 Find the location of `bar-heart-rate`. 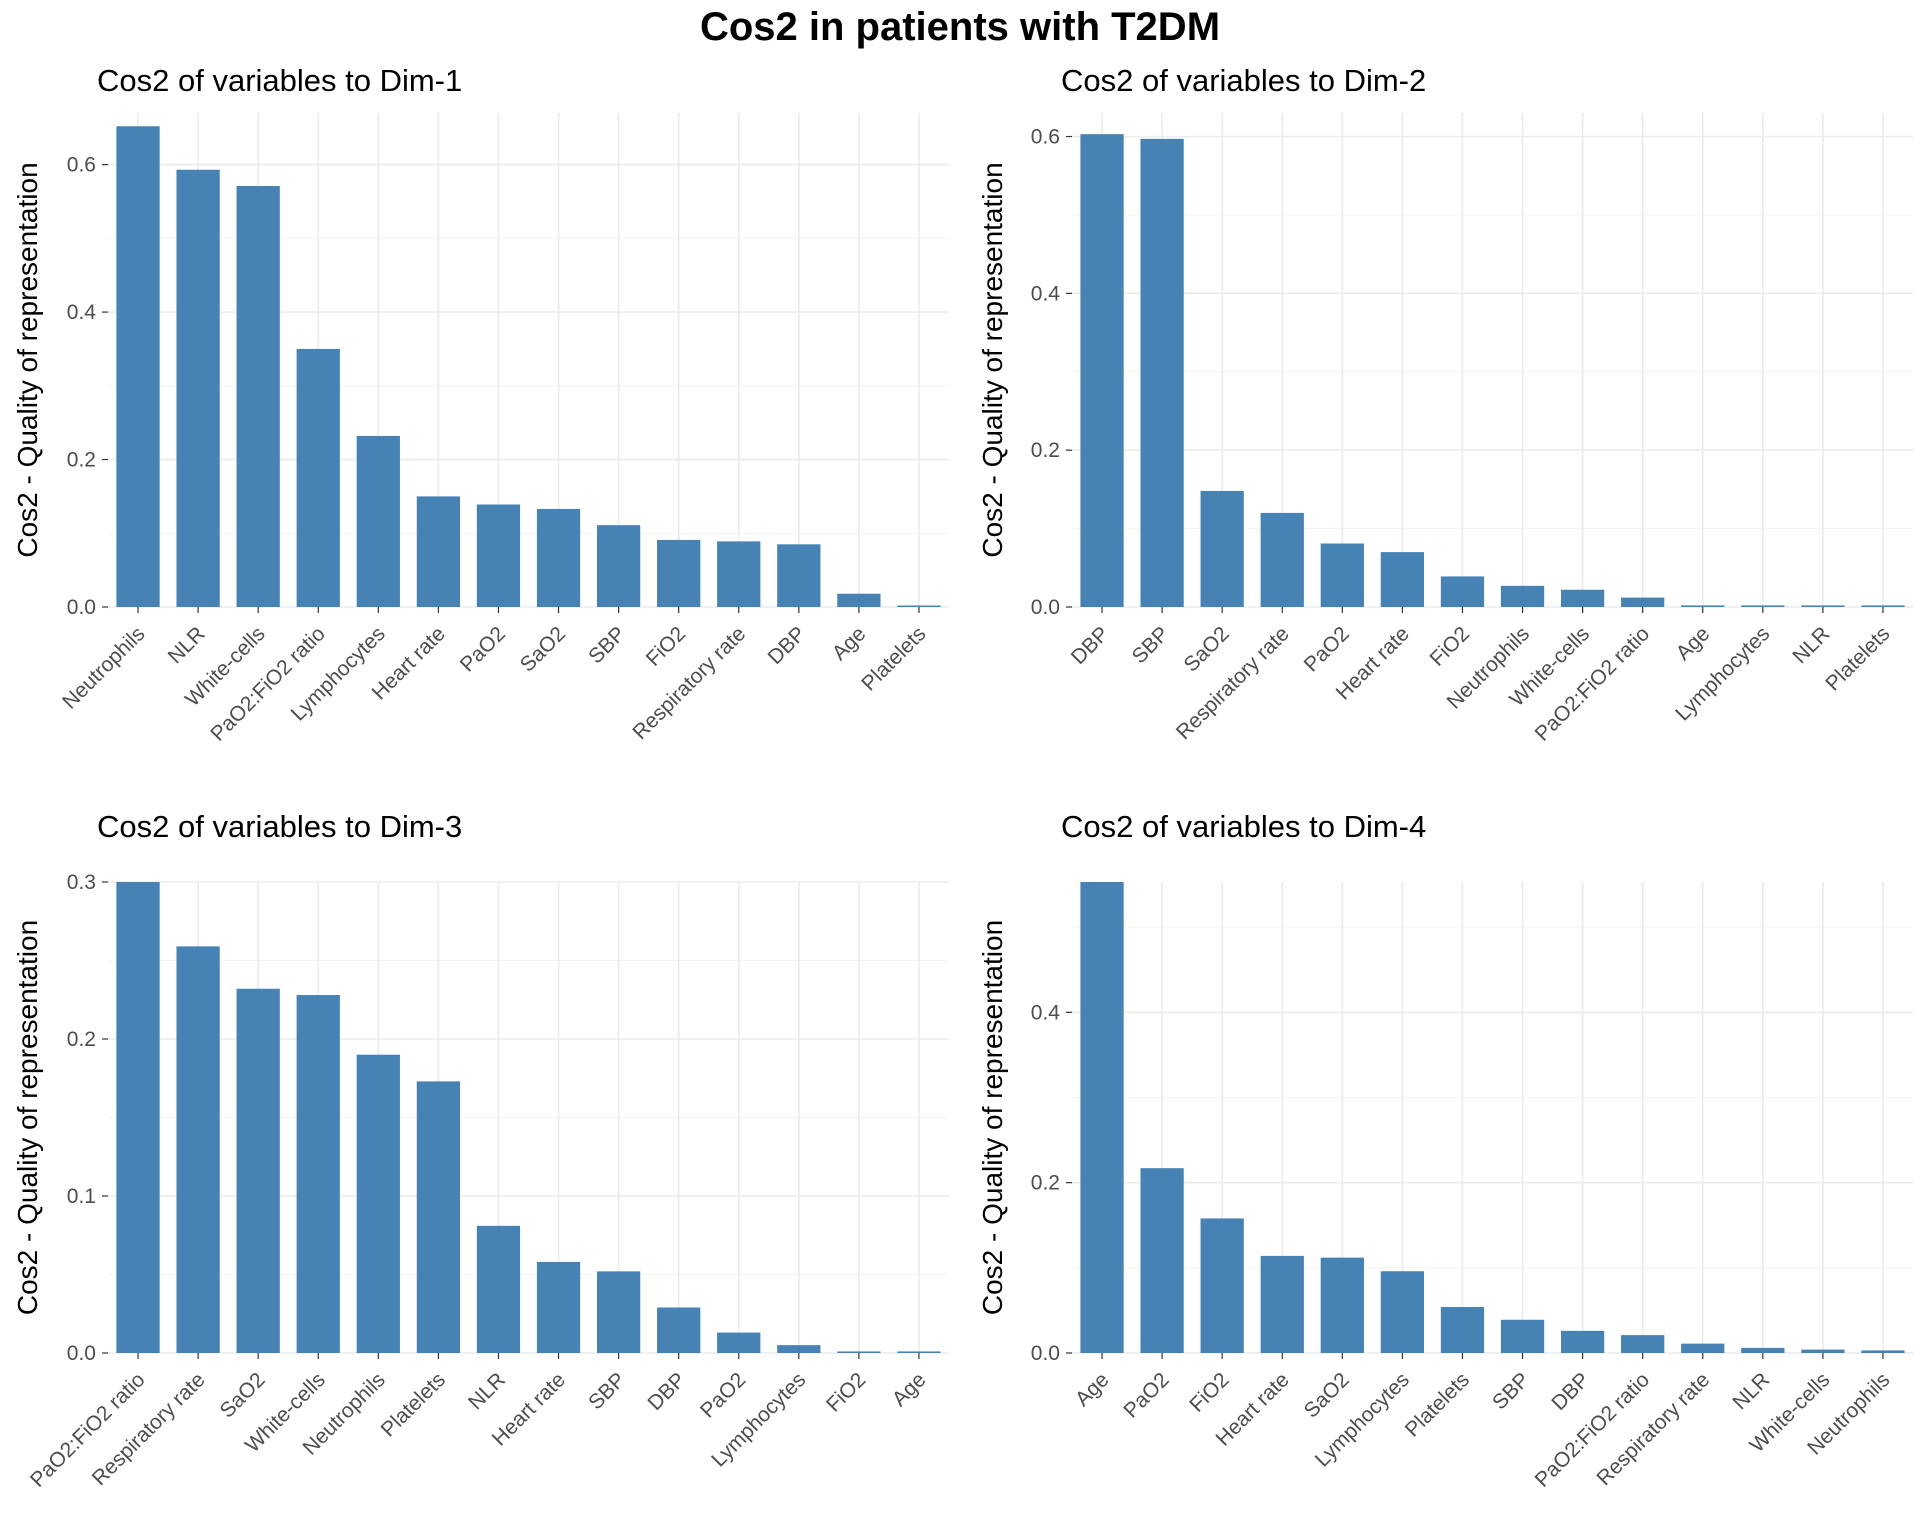

bar-heart-rate is located at coordinates (1282, 1304).